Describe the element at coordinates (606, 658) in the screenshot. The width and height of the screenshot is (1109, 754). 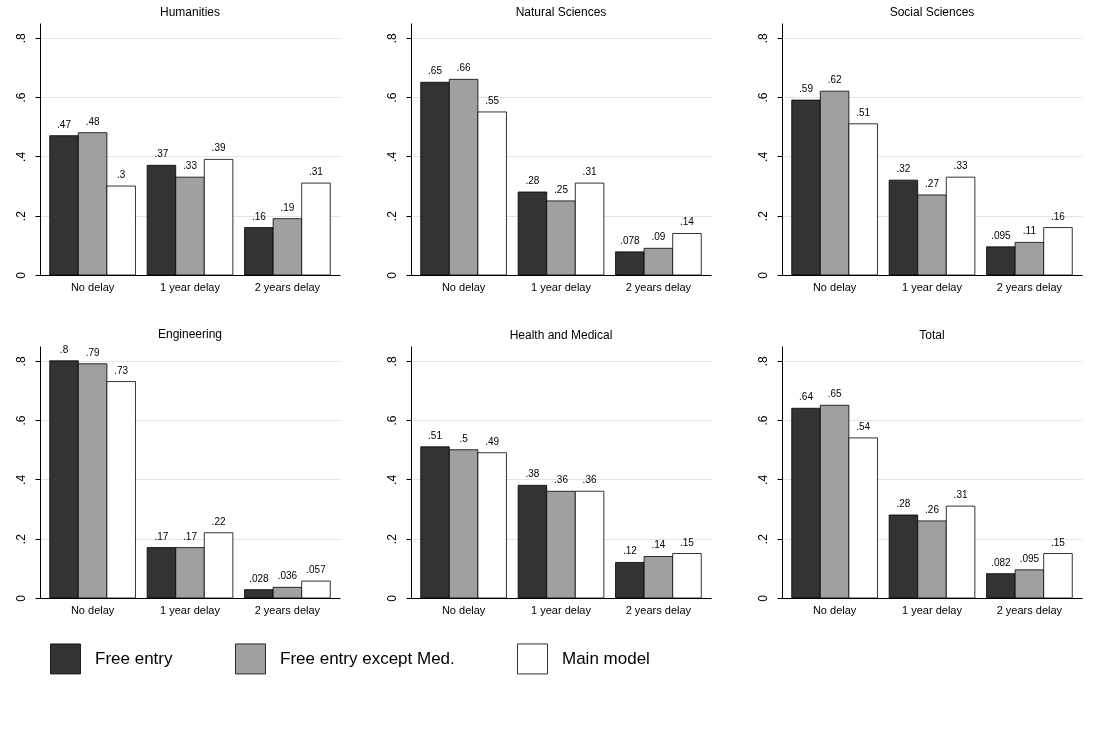
I see `legend-label: Main model` at that location.